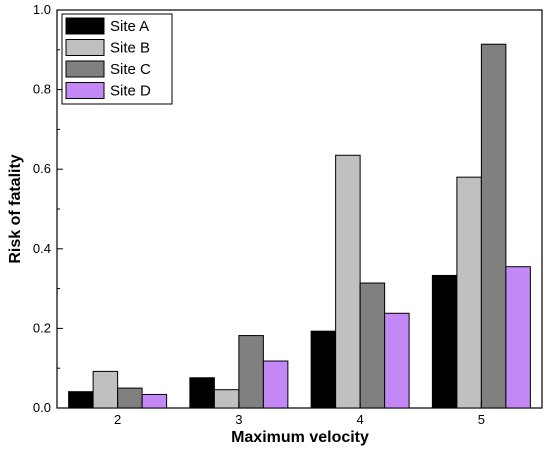  What do you see at coordinates (42, 327) in the screenshot?
I see `y-tick-label: 0.2` at bounding box center [42, 327].